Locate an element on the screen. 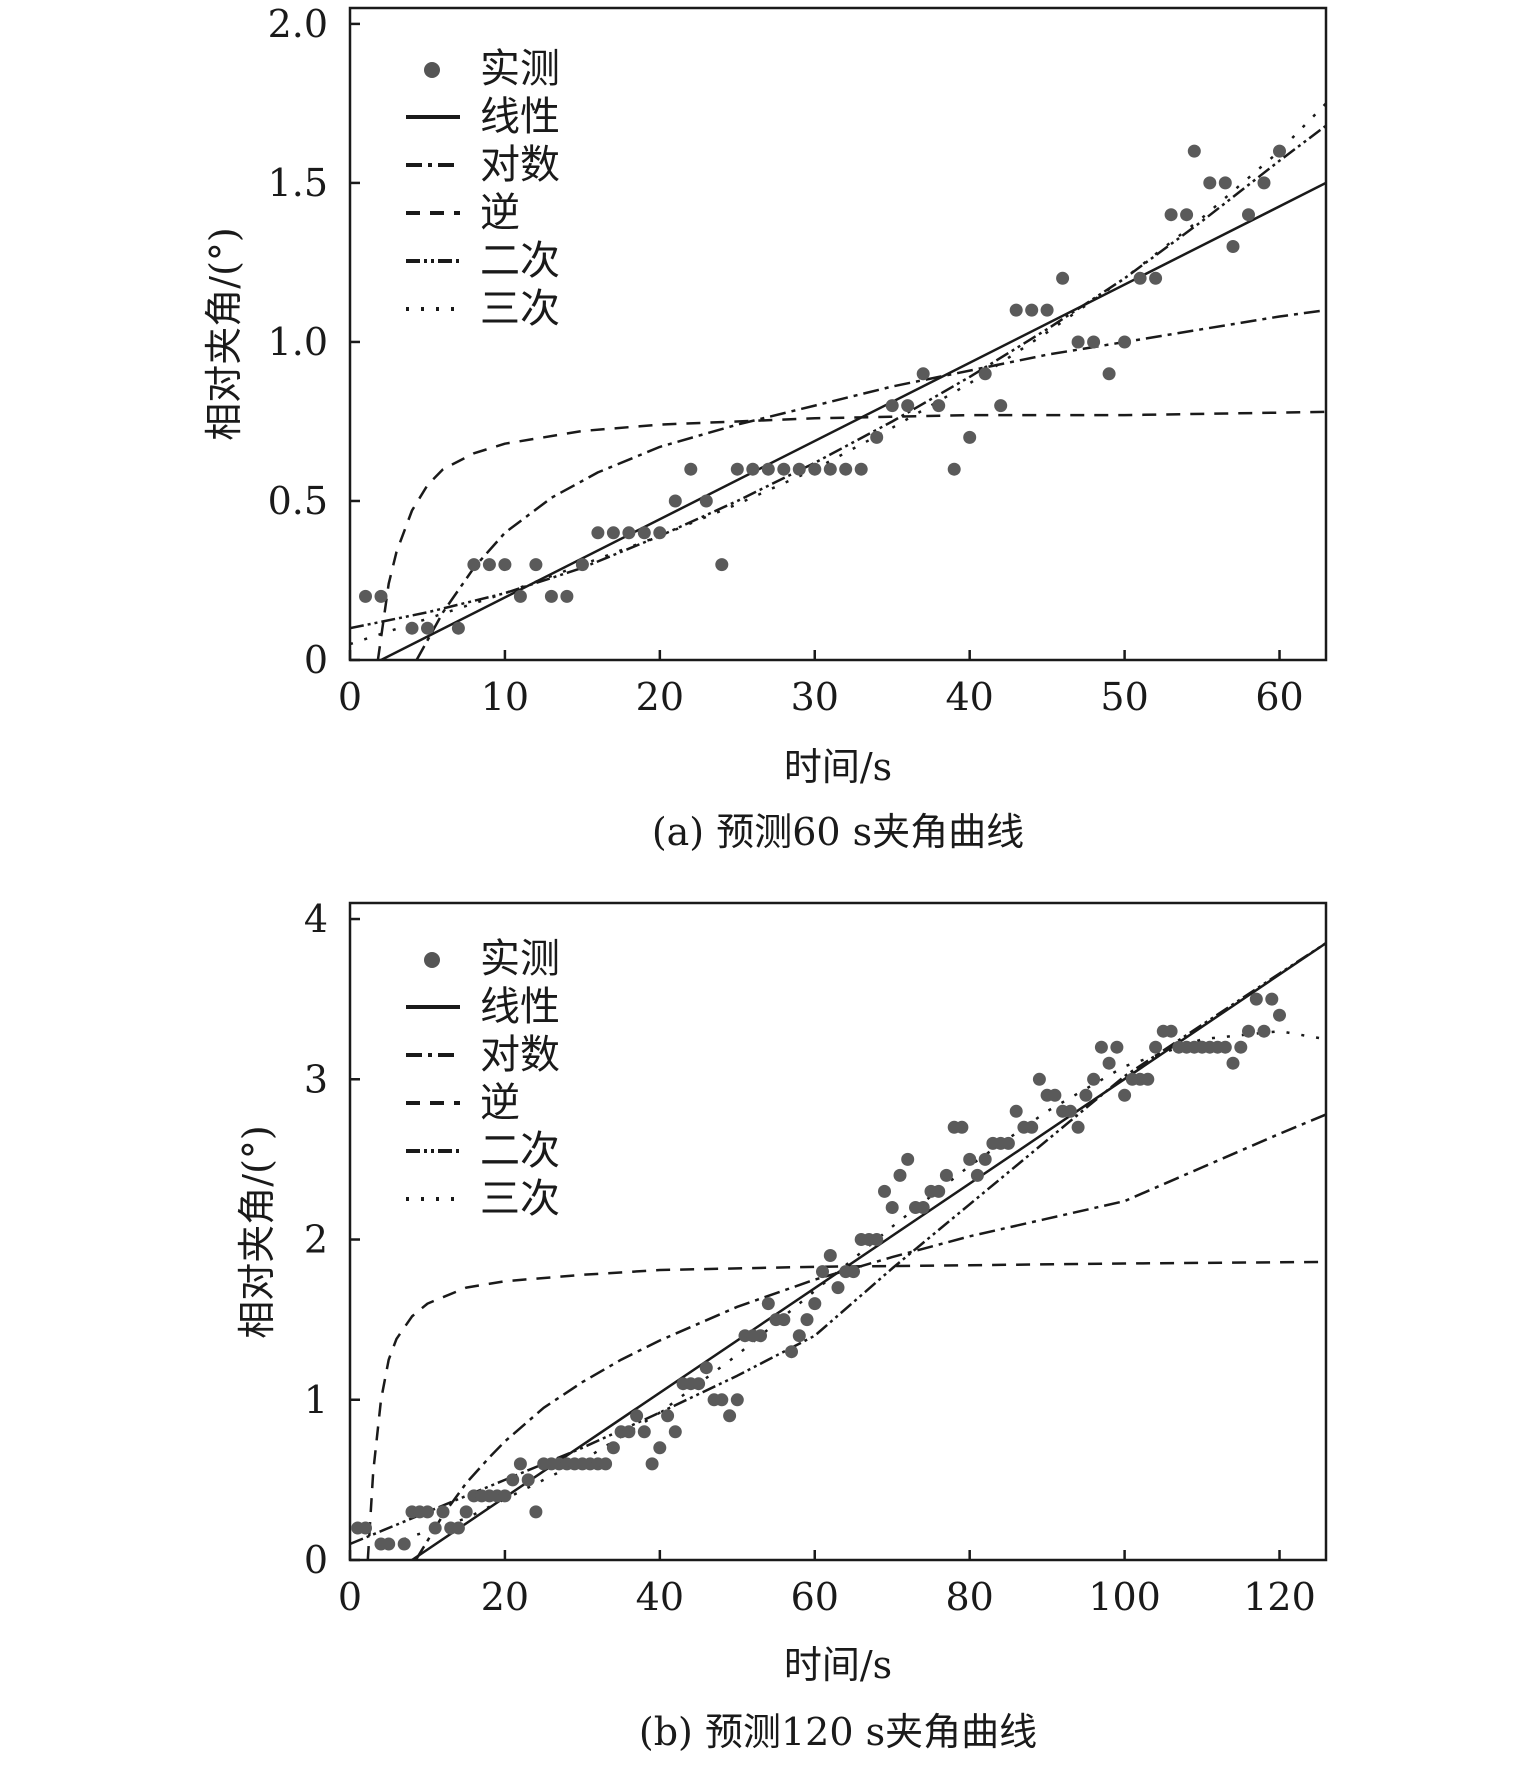 The height and width of the screenshot is (1776, 1535). x-tick-label: 40 is located at coordinates (660, 1597).